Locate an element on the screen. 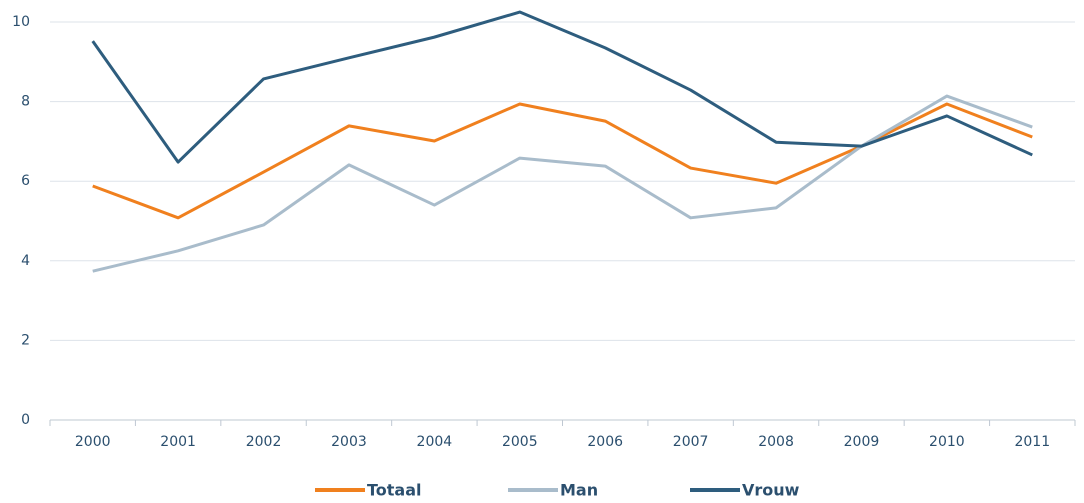 The image size is (1084, 503). y-tick-label: 8 is located at coordinates (25, 102).